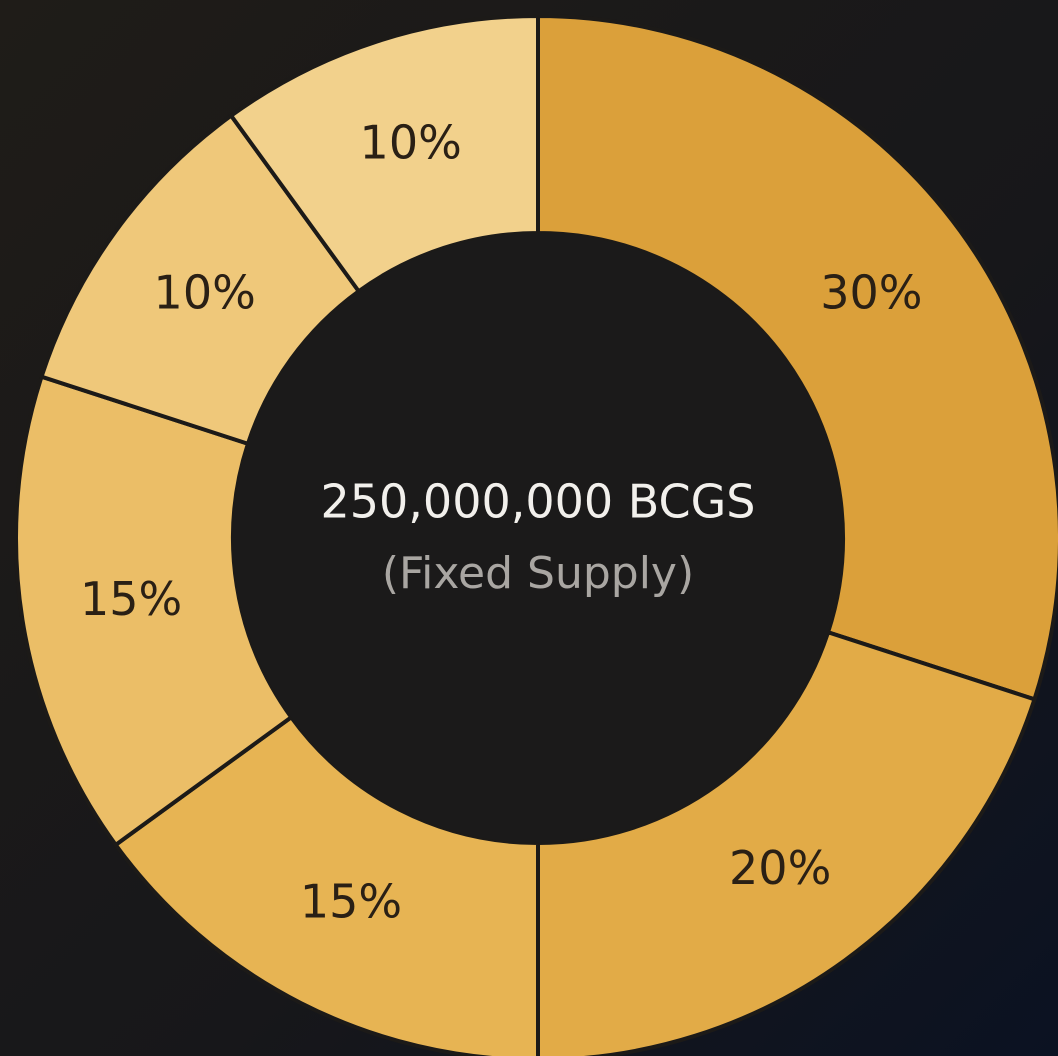  I want to click on center-subtitle: (Fixed Supply), so click(538, 573).